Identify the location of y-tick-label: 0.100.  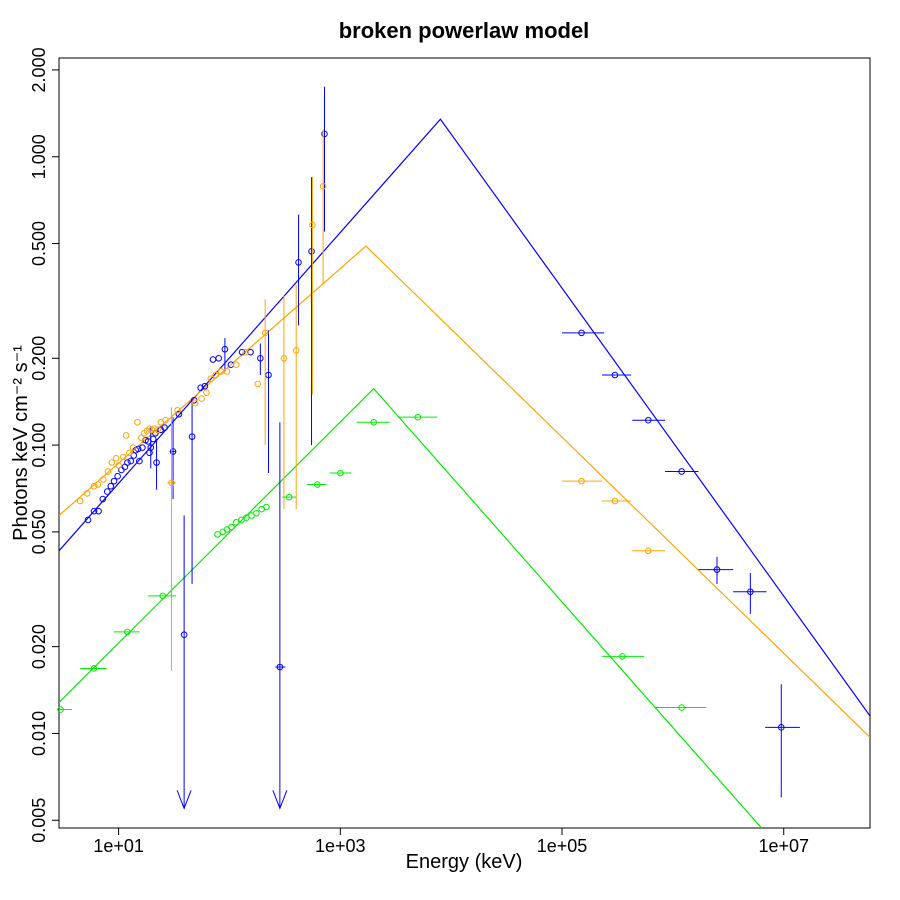
(39, 445).